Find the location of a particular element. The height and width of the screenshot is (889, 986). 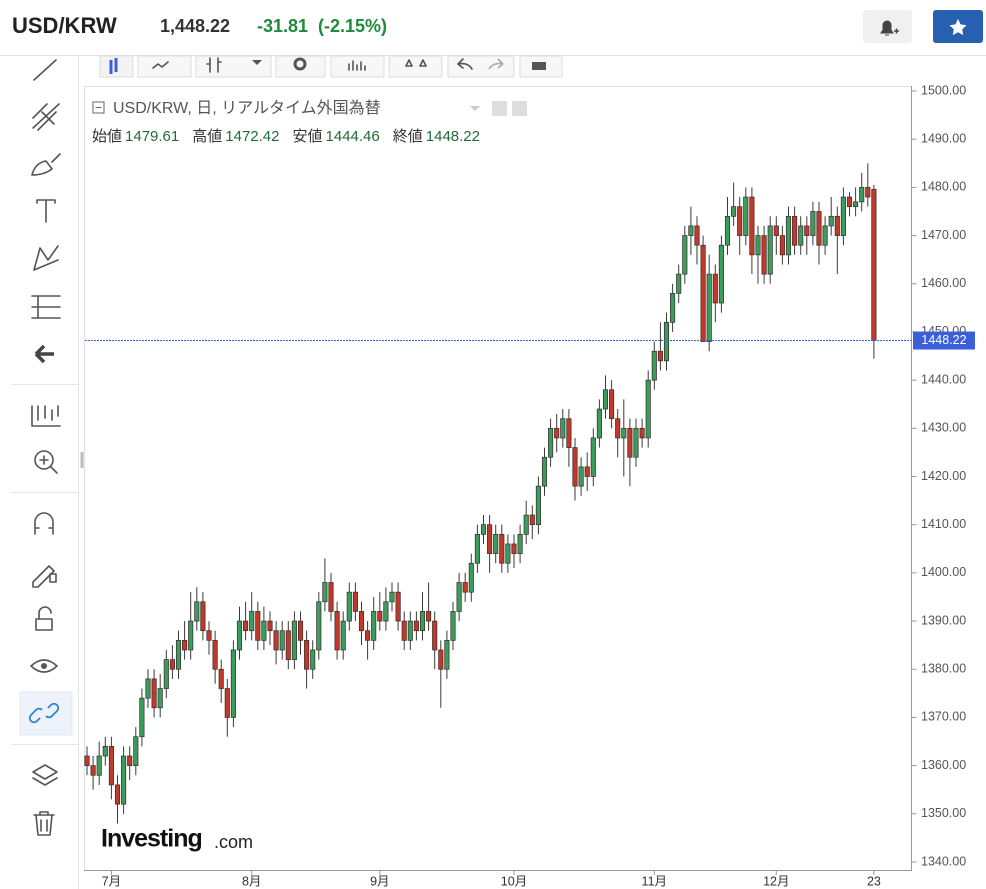

price: 1,448.22 is located at coordinates (195, 26).